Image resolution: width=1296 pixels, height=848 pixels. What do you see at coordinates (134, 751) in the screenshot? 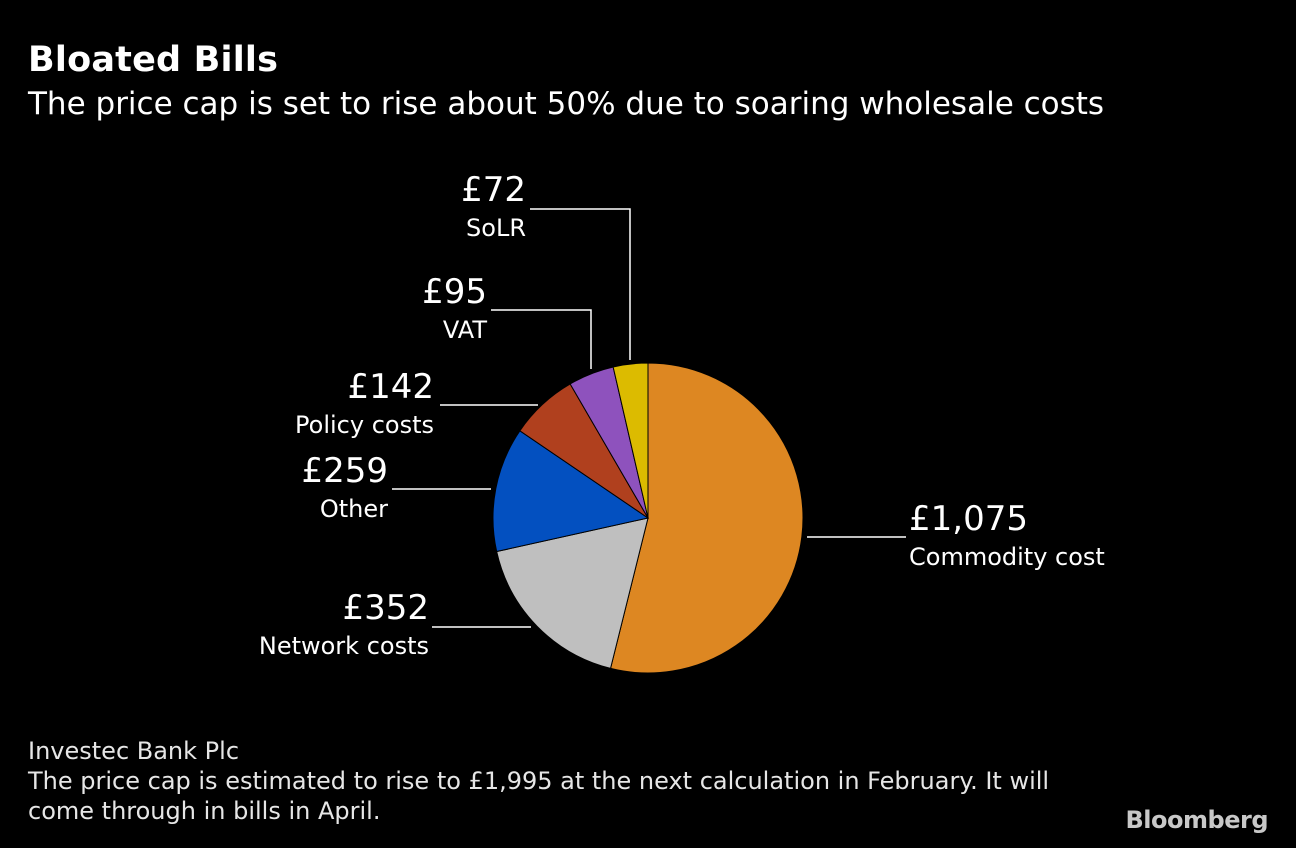
I see `source-note: Investec Bank Plc` at bounding box center [134, 751].